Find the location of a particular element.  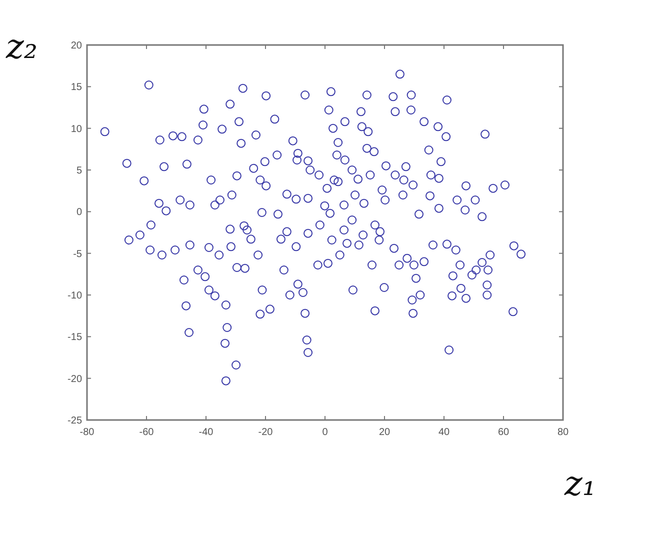

x-tick-label: -60 is located at coordinates (146, 432).